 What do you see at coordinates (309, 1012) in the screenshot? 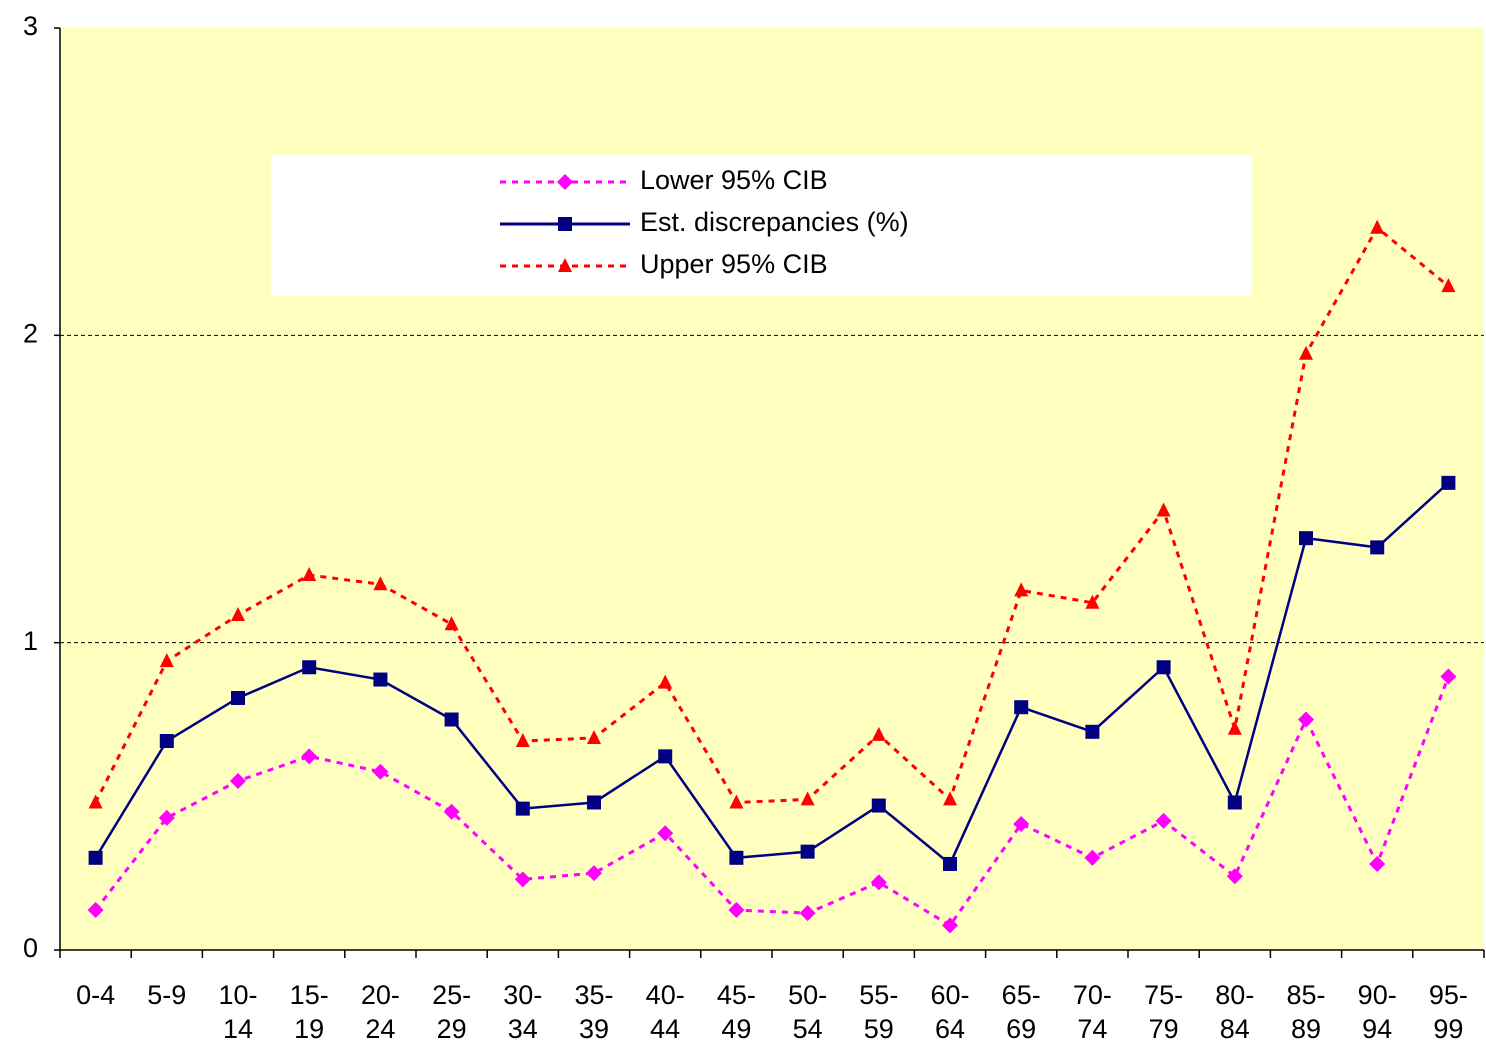
I see `x-tick-label: 15-19` at bounding box center [309, 1012].